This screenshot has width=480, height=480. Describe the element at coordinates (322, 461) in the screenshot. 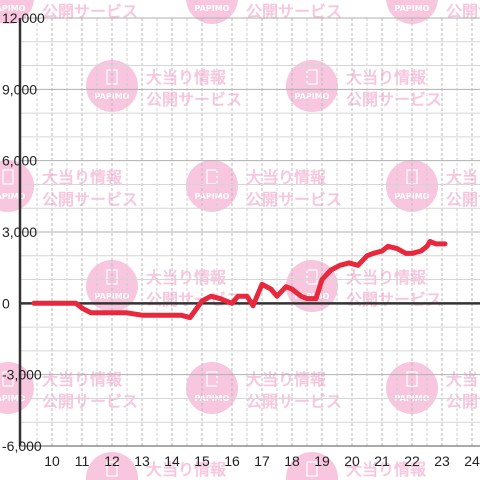

I see `x-tick-label: 19` at that location.